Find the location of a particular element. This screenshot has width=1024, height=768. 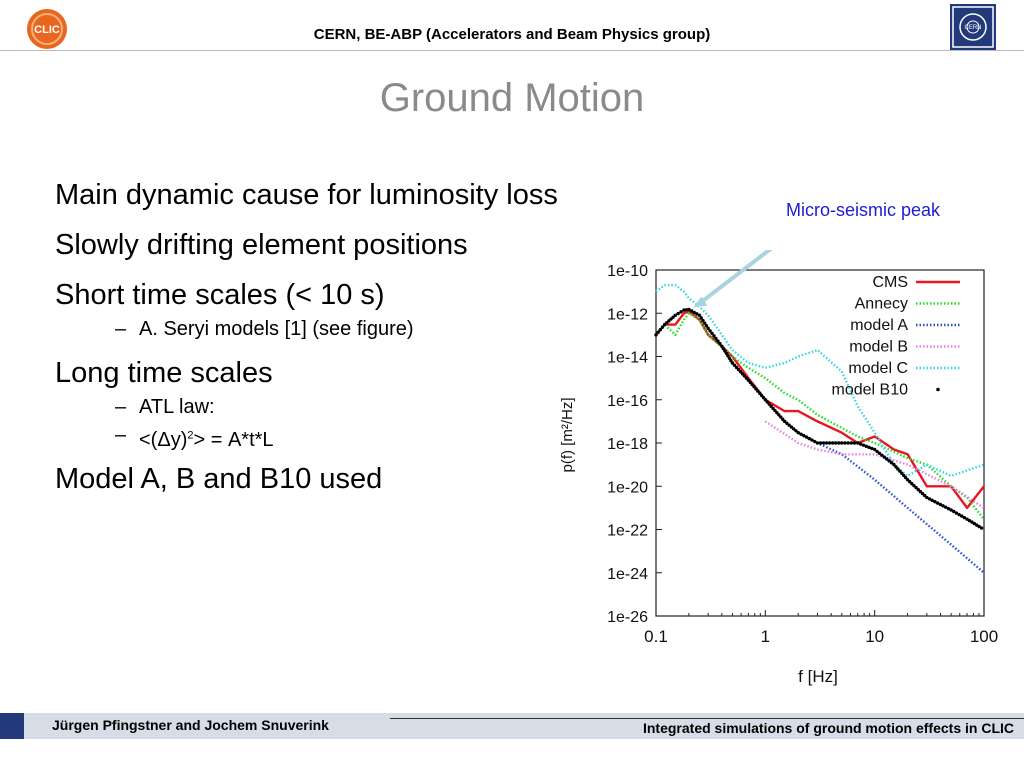

y-tick-label: 1e-16 is located at coordinates (627, 401).